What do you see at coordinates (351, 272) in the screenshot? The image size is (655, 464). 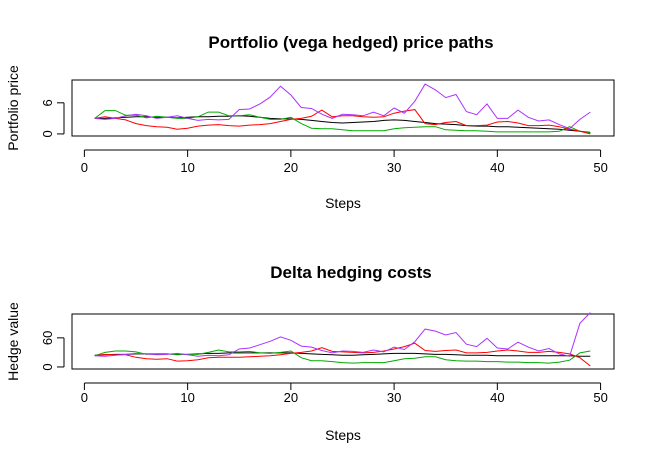 I see `chart-title: Delta hedging costs` at bounding box center [351, 272].